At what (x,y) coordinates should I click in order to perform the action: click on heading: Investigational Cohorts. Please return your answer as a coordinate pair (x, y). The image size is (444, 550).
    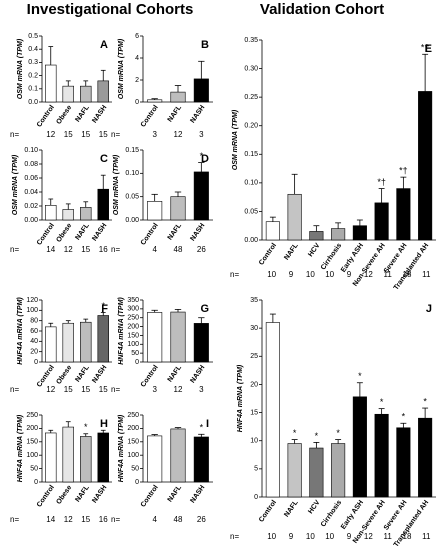
    Looking at the image, I should click on (110, 9).